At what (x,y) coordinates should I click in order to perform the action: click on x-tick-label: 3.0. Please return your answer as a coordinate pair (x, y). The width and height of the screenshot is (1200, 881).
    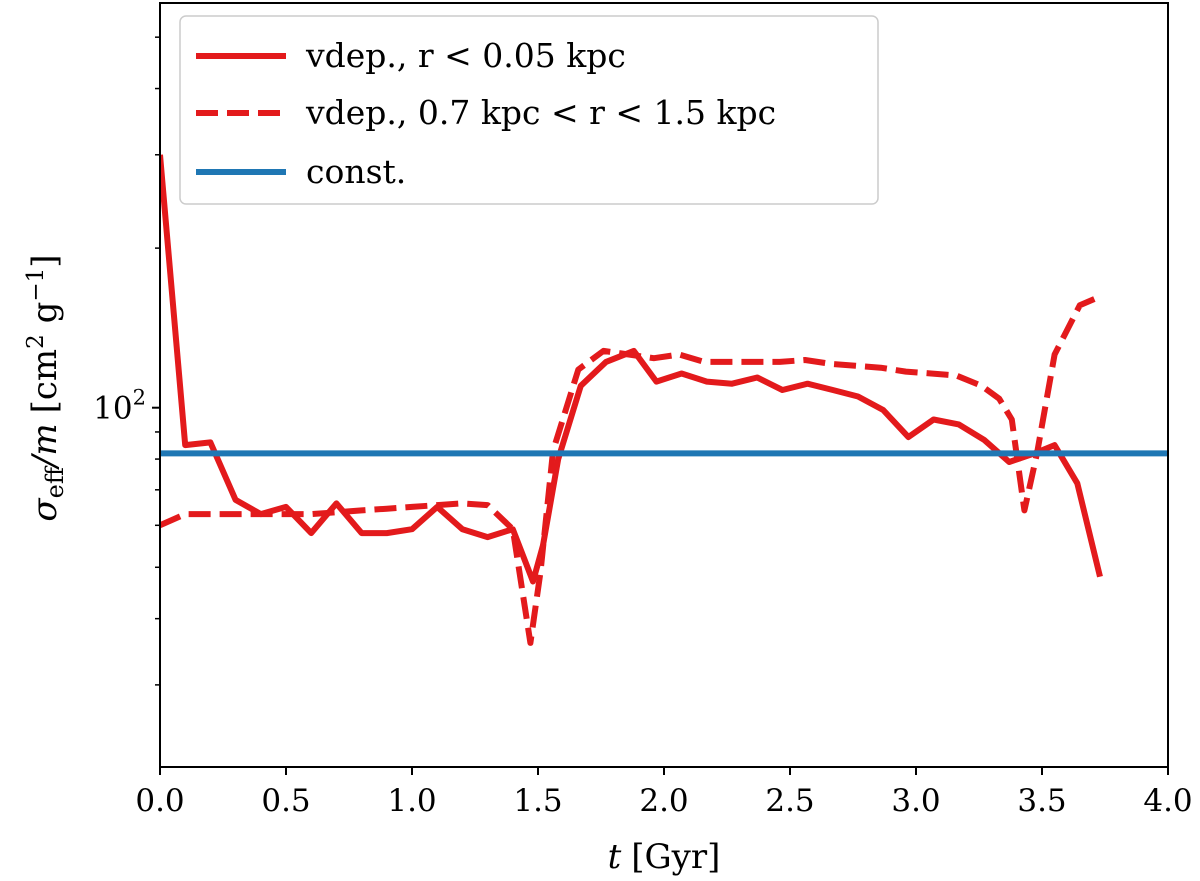
    Looking at the image, I should click on (915, 801).